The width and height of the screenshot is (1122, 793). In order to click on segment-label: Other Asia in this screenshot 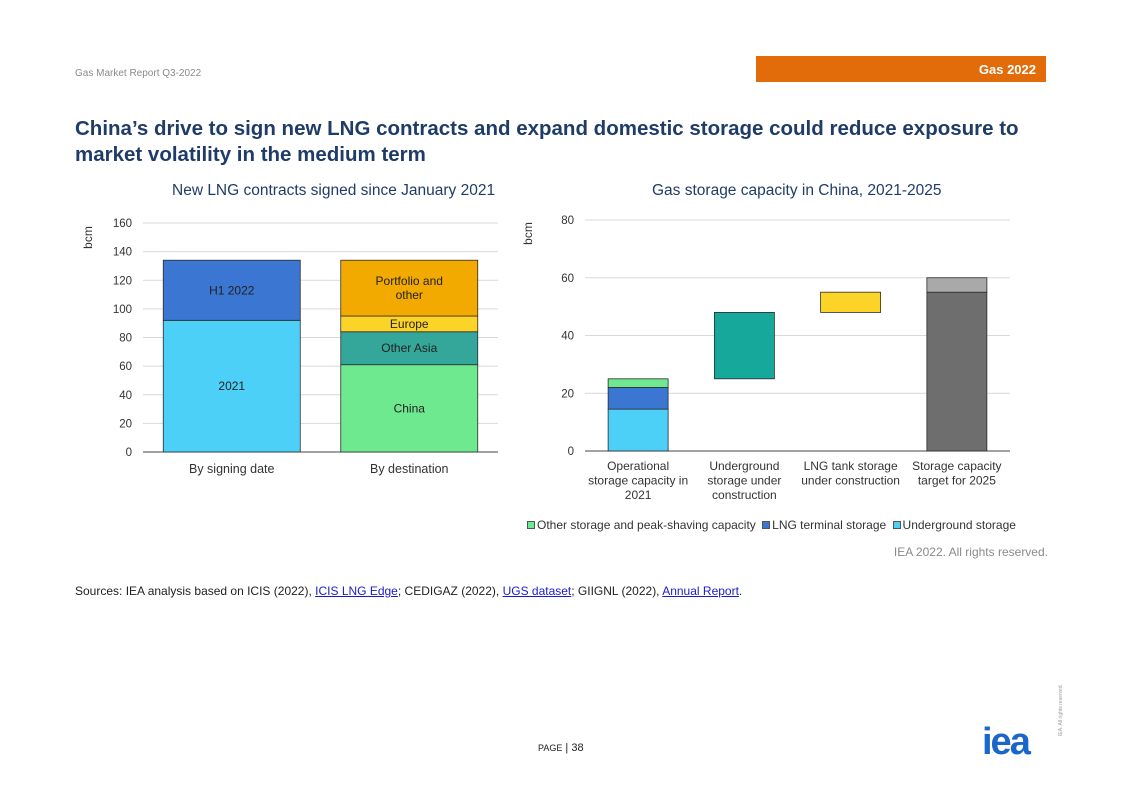, I will do `click(409, 348)`.